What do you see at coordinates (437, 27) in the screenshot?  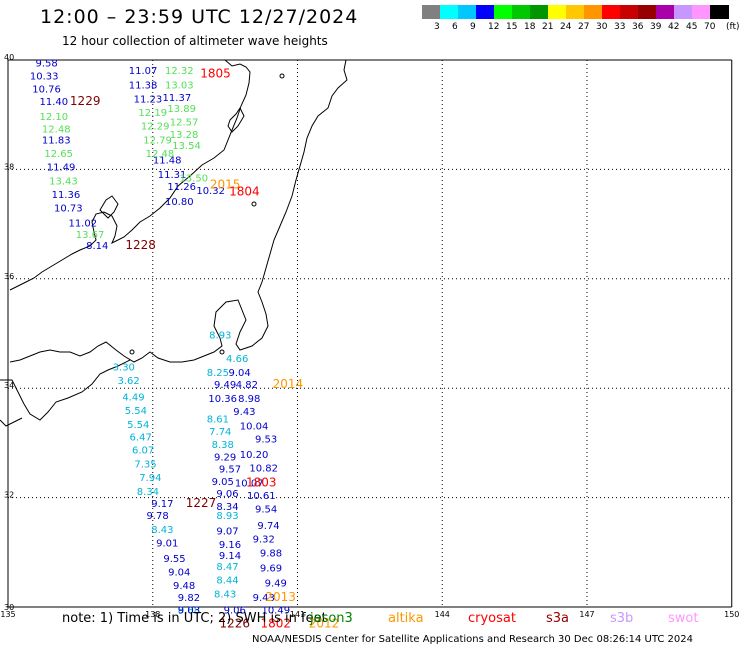 I see `scale-label: 3` at bounding box center [437, 27].